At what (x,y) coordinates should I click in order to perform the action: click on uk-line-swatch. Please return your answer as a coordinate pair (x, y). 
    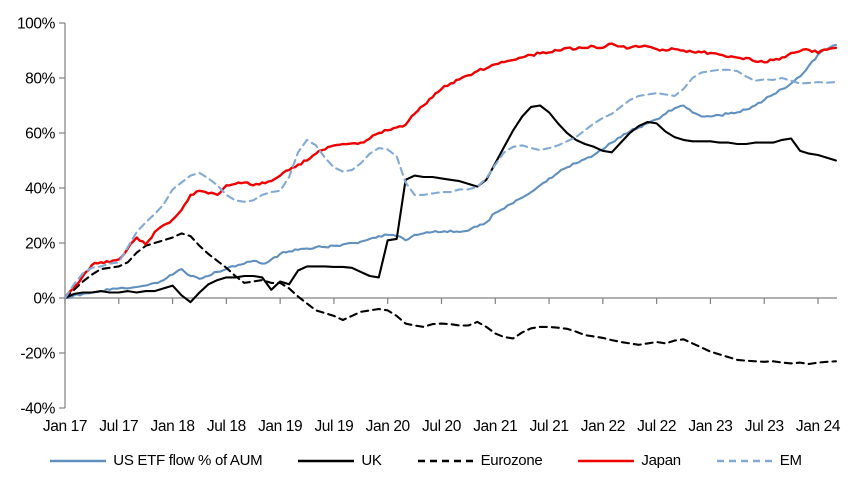
    Looking at the image, I should click on (326, 461).